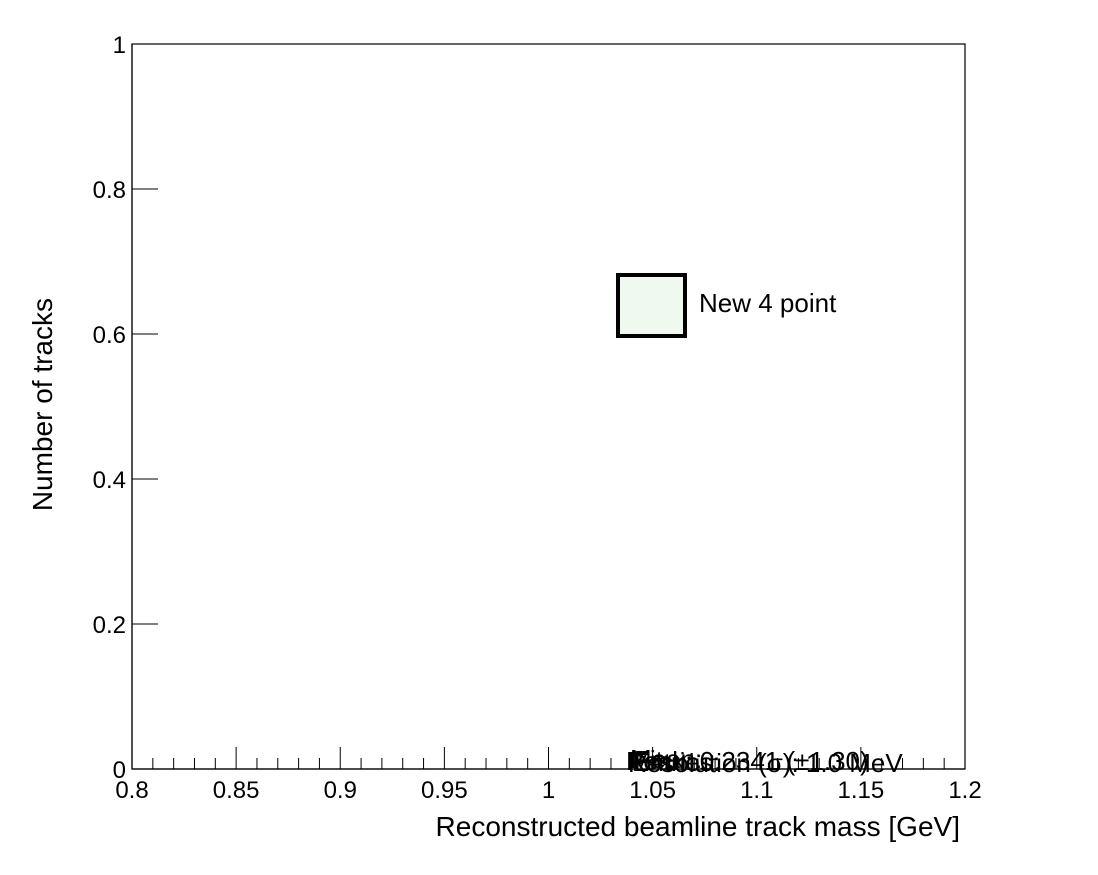 The height and width of the screenshot is (875, 1098). I want to click on legend: New 4 point, so click(726, 305).